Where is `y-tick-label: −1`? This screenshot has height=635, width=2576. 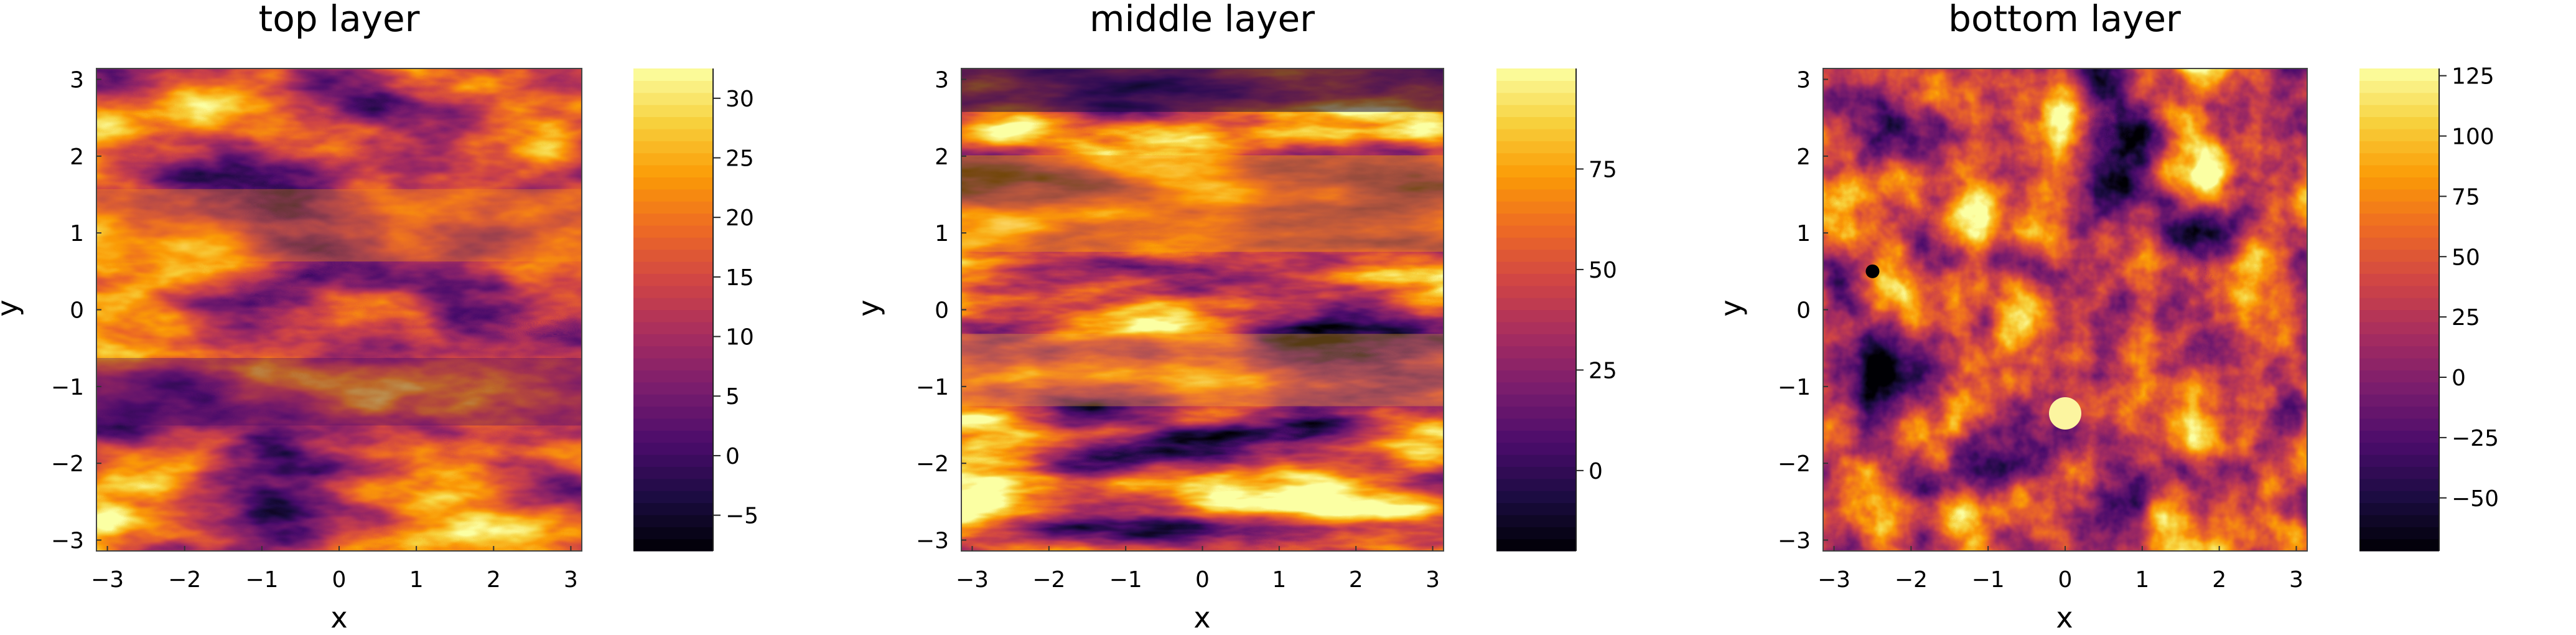
y-tick-label: −1 is located at coordinates (1795, 387).